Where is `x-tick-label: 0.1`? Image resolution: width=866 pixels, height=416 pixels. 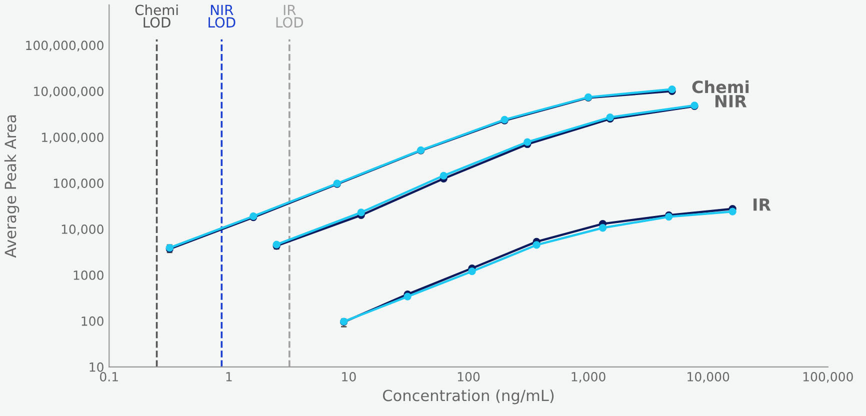
x-tick-label: 0.1 is located at coordinates (109, 377).